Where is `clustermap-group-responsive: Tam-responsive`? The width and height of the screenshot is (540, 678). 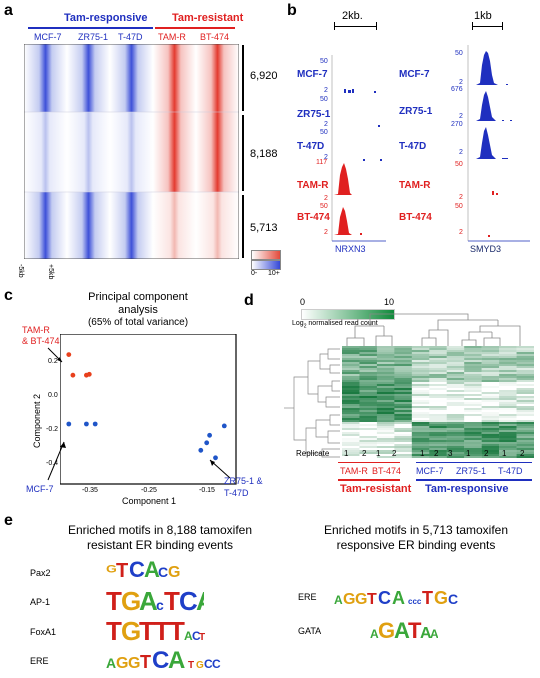 clustermap-group-responsive: Tam-responsive is located at coordinates (467, 489).